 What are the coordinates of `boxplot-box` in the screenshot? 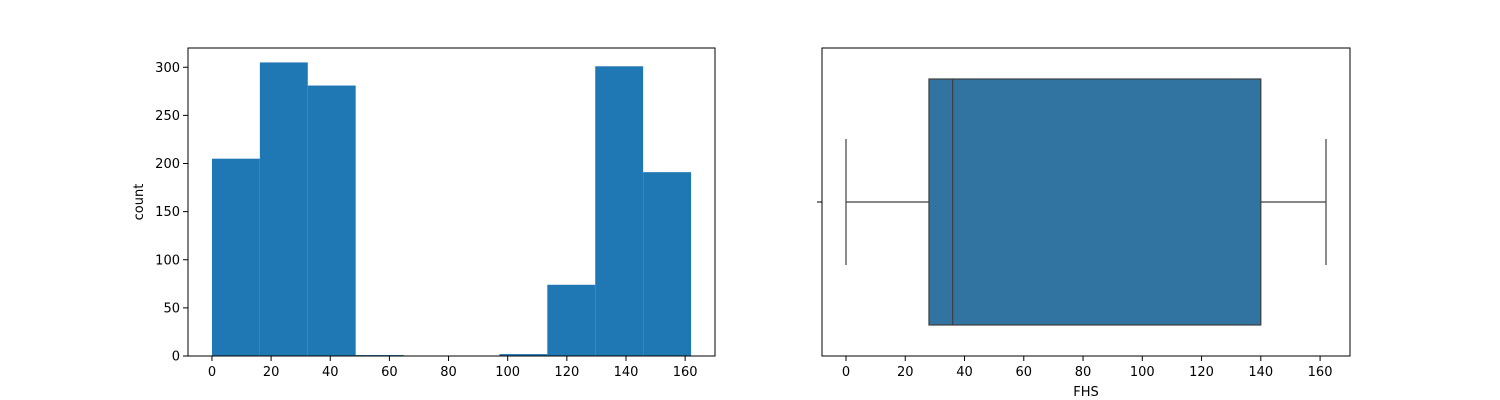 It's located at (1095, 202).